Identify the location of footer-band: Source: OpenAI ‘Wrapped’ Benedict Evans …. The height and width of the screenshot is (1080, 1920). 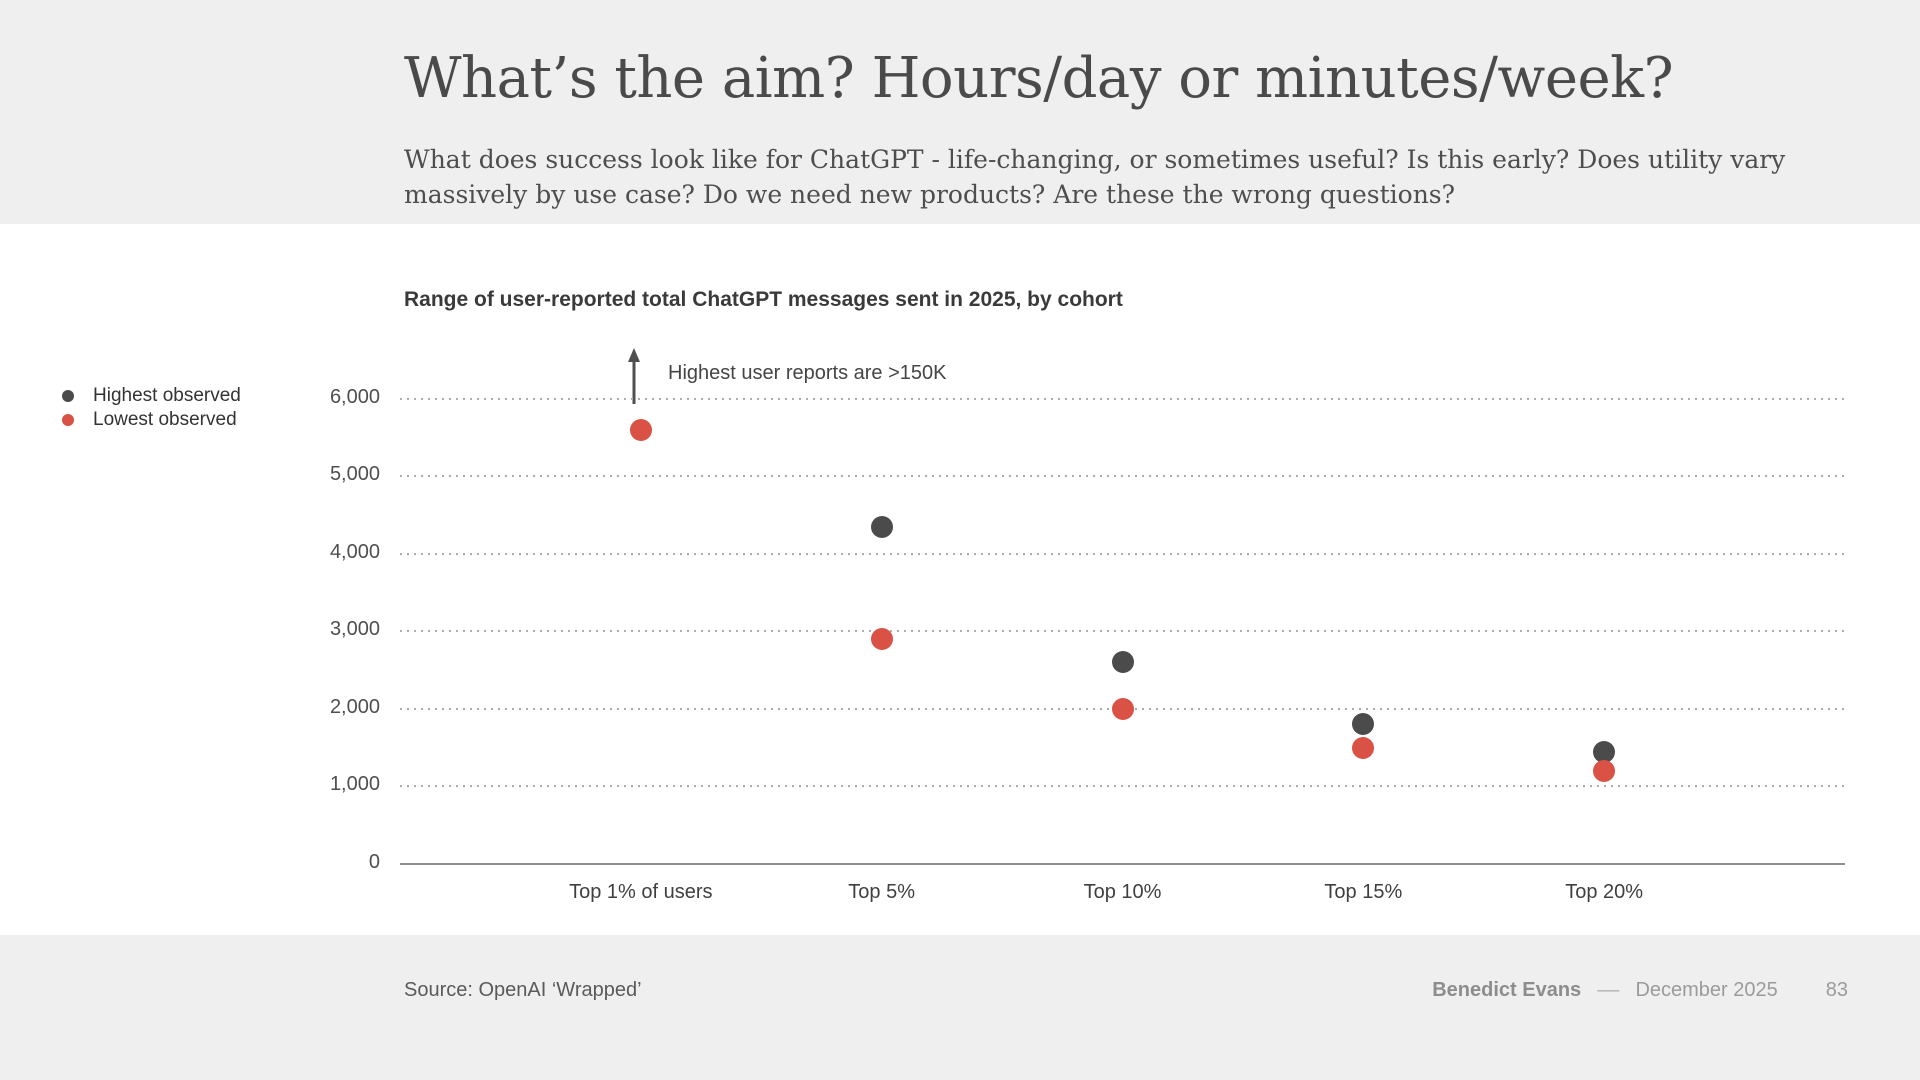
(960, 1007).